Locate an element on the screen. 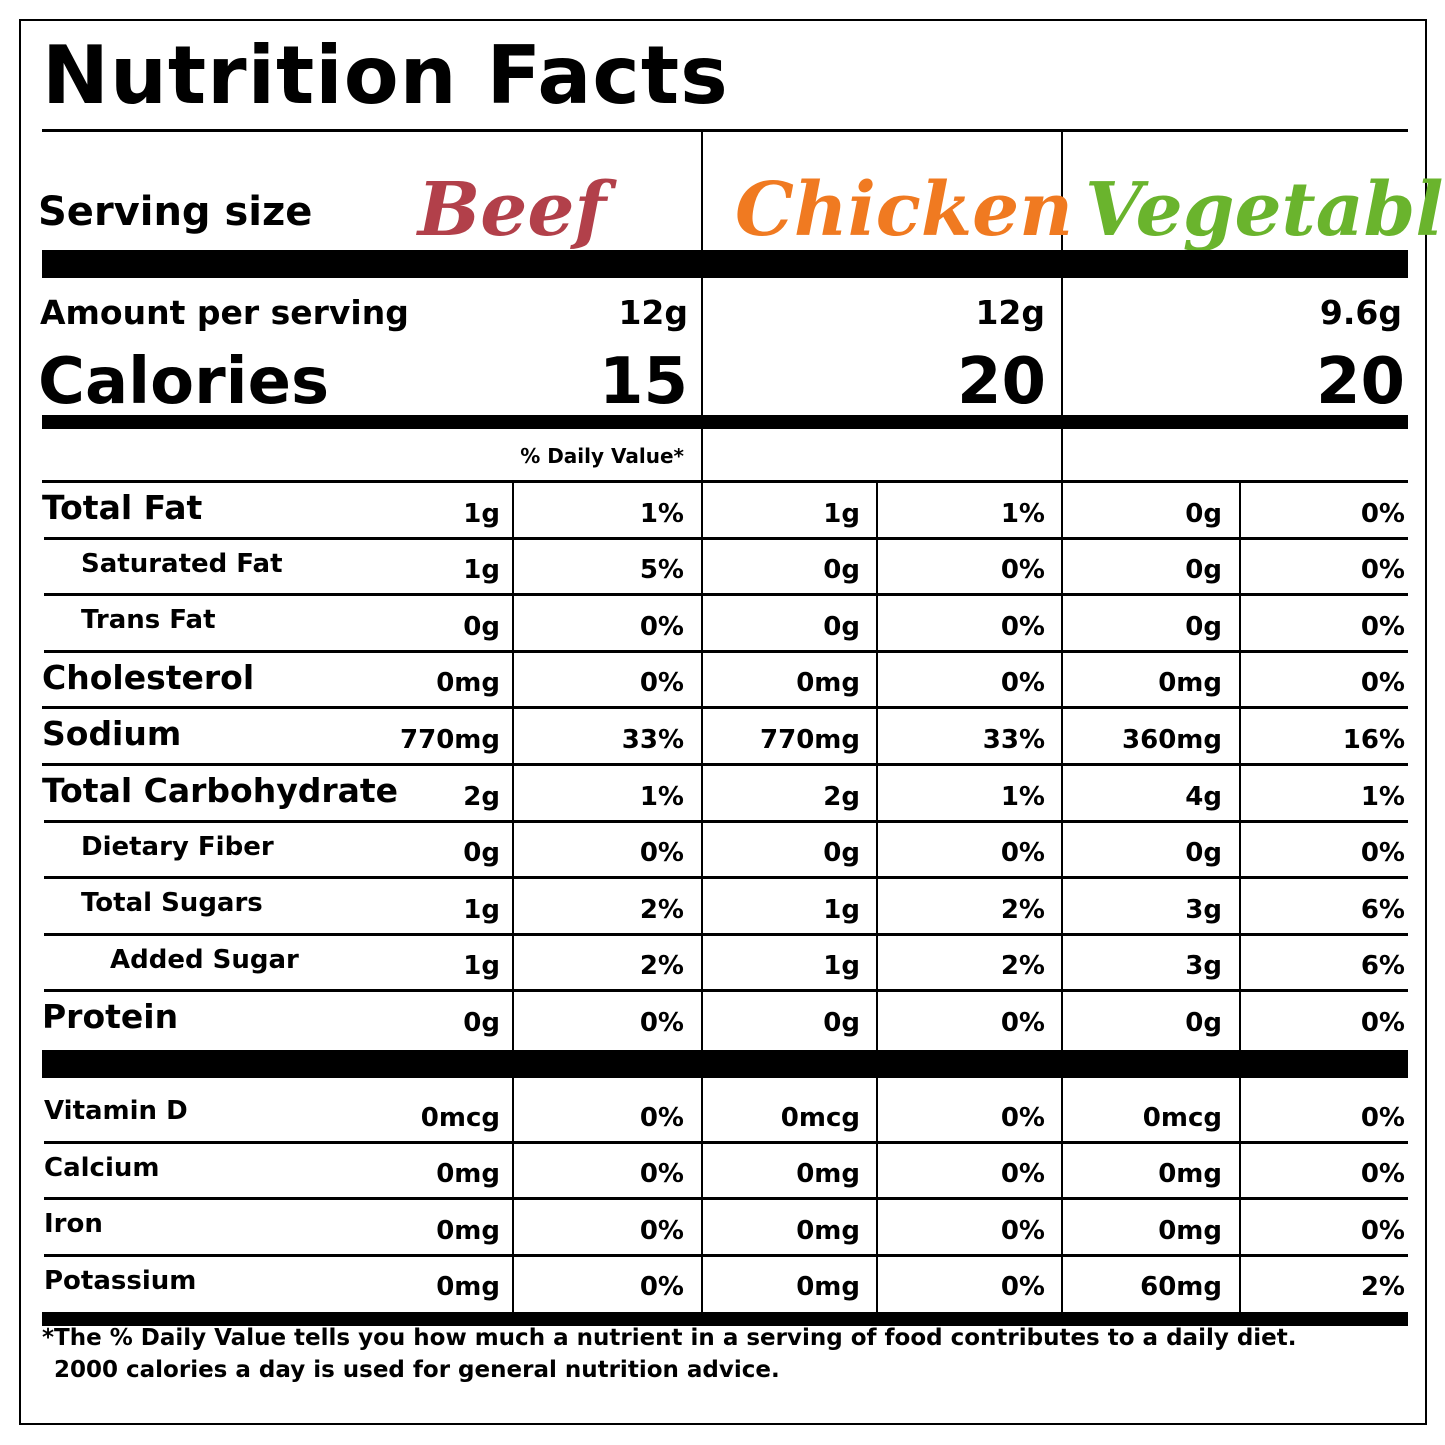 The width and height of the screenshot is (1445, 1445). nutrient-total-carbohydrate-row: Total Carbohydrate 2g 1% 2g 1% 4g 1% is located at coordinates (722, 793).